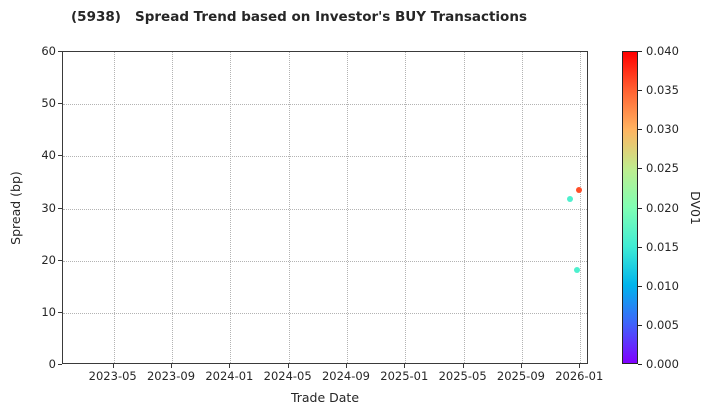  What do you see at coordinates (48, 51) in the screenshot?
I see `y-tick-label: 60` at bounding box center [48, 51].